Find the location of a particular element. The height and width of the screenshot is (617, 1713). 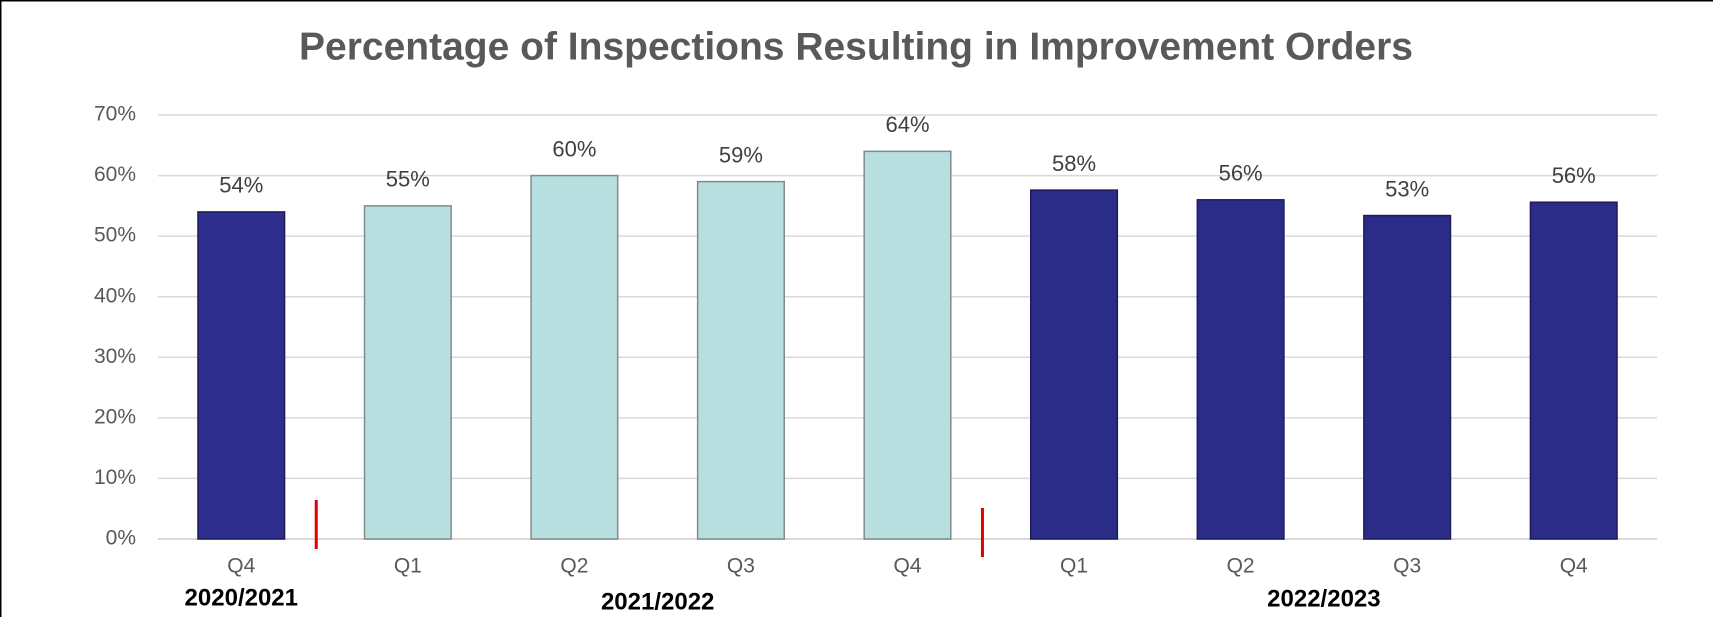

y-tick-label: 30% is located at coordinates (115, 356).